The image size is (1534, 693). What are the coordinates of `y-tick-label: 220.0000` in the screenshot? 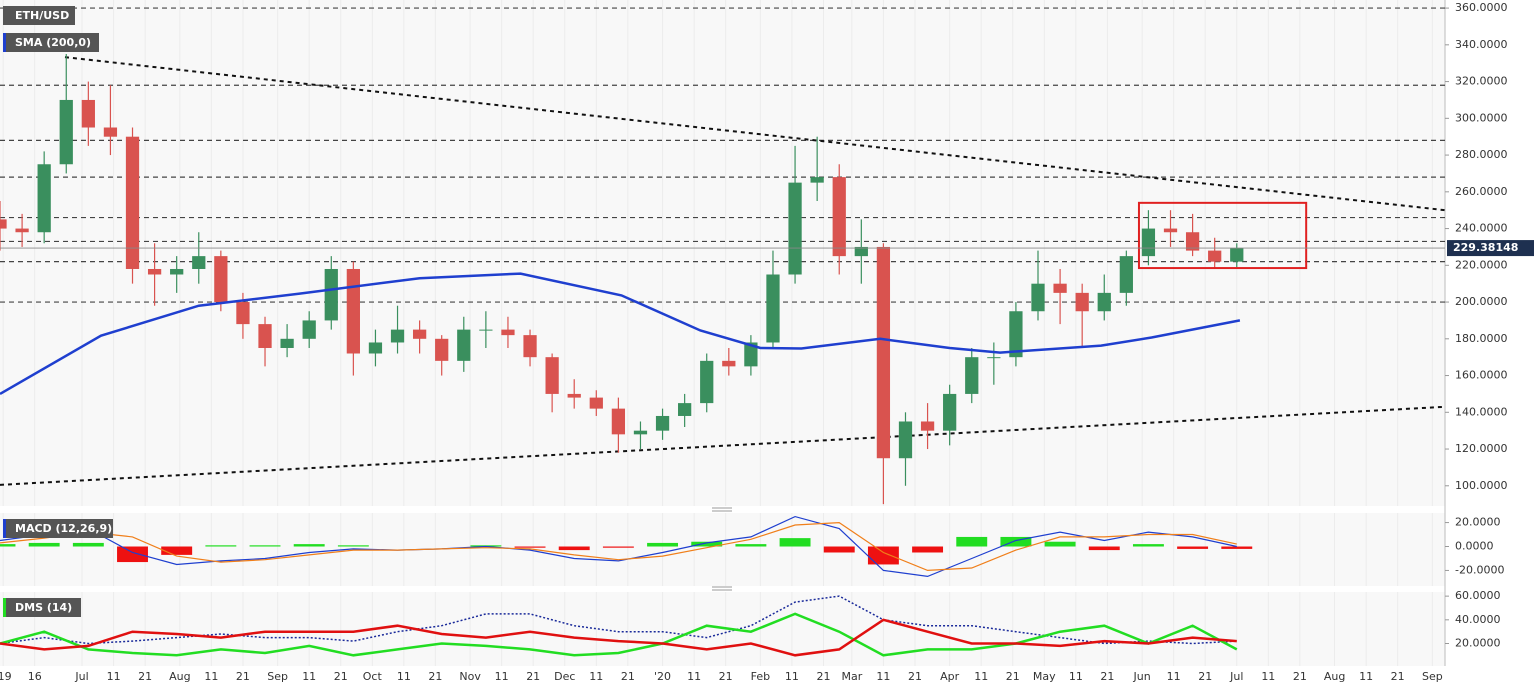 It's located at (1481, 264).